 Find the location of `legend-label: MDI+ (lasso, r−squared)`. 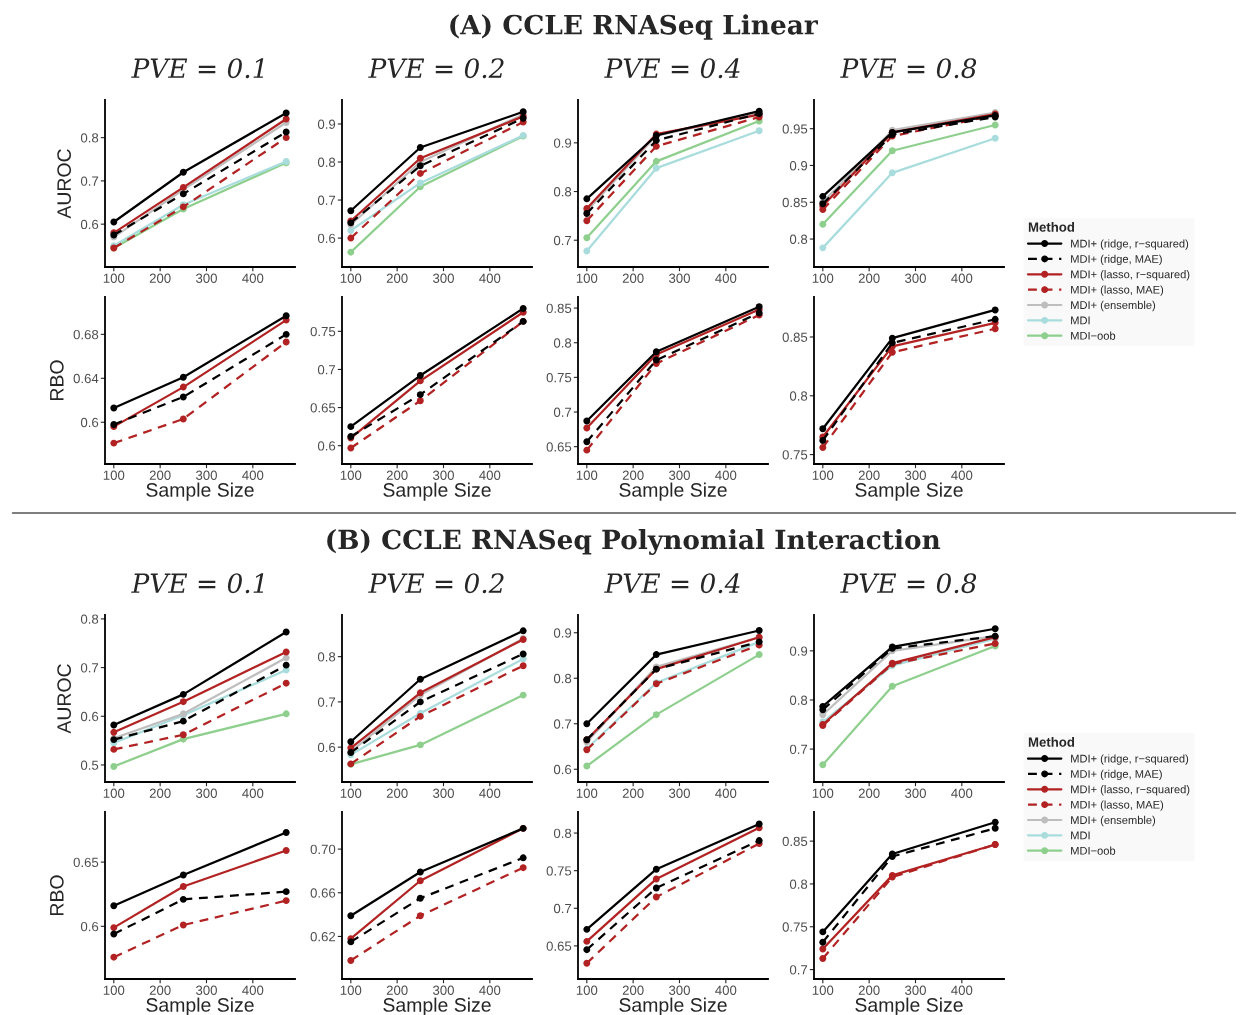

legend-label: MDI+ (lasso, r−squared) is located at coordinates (1130, 790).